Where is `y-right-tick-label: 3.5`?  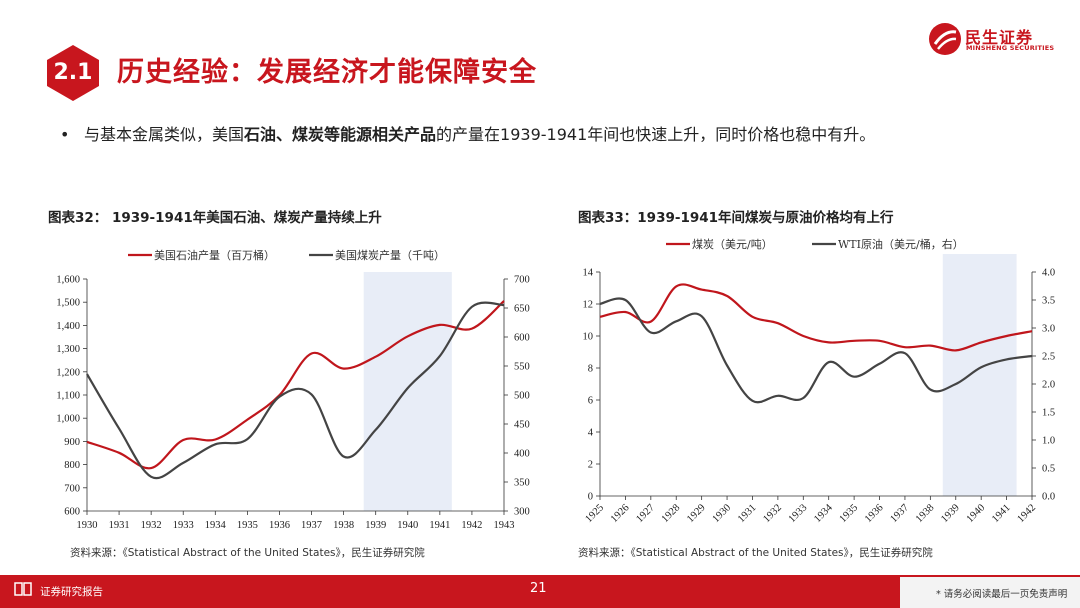 y-right-tick-label: 3.5 is located at coordinates (1048, 301).